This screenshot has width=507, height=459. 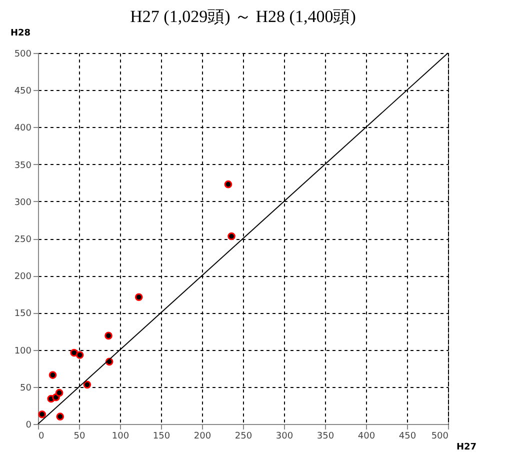 I want to click on y-tick-label: 300, so click(x=23, y=203).